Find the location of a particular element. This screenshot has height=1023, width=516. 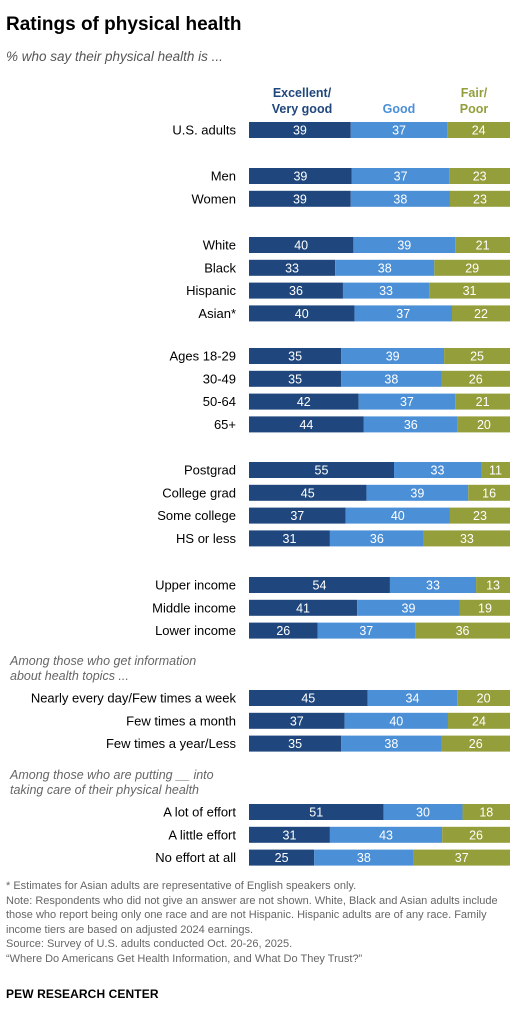

data-label: 54 is located at coordinates (320, 586).